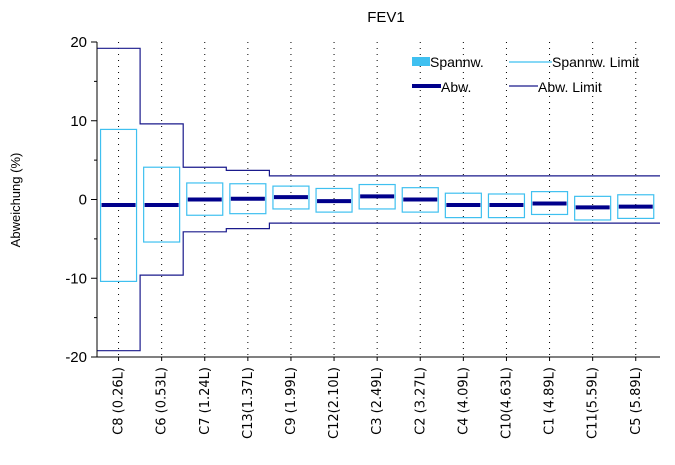 The image size is (675, 465). Describe the element at coordinates (78, 42) in the screenshot. I see `y-tick-label: 20` at that location.